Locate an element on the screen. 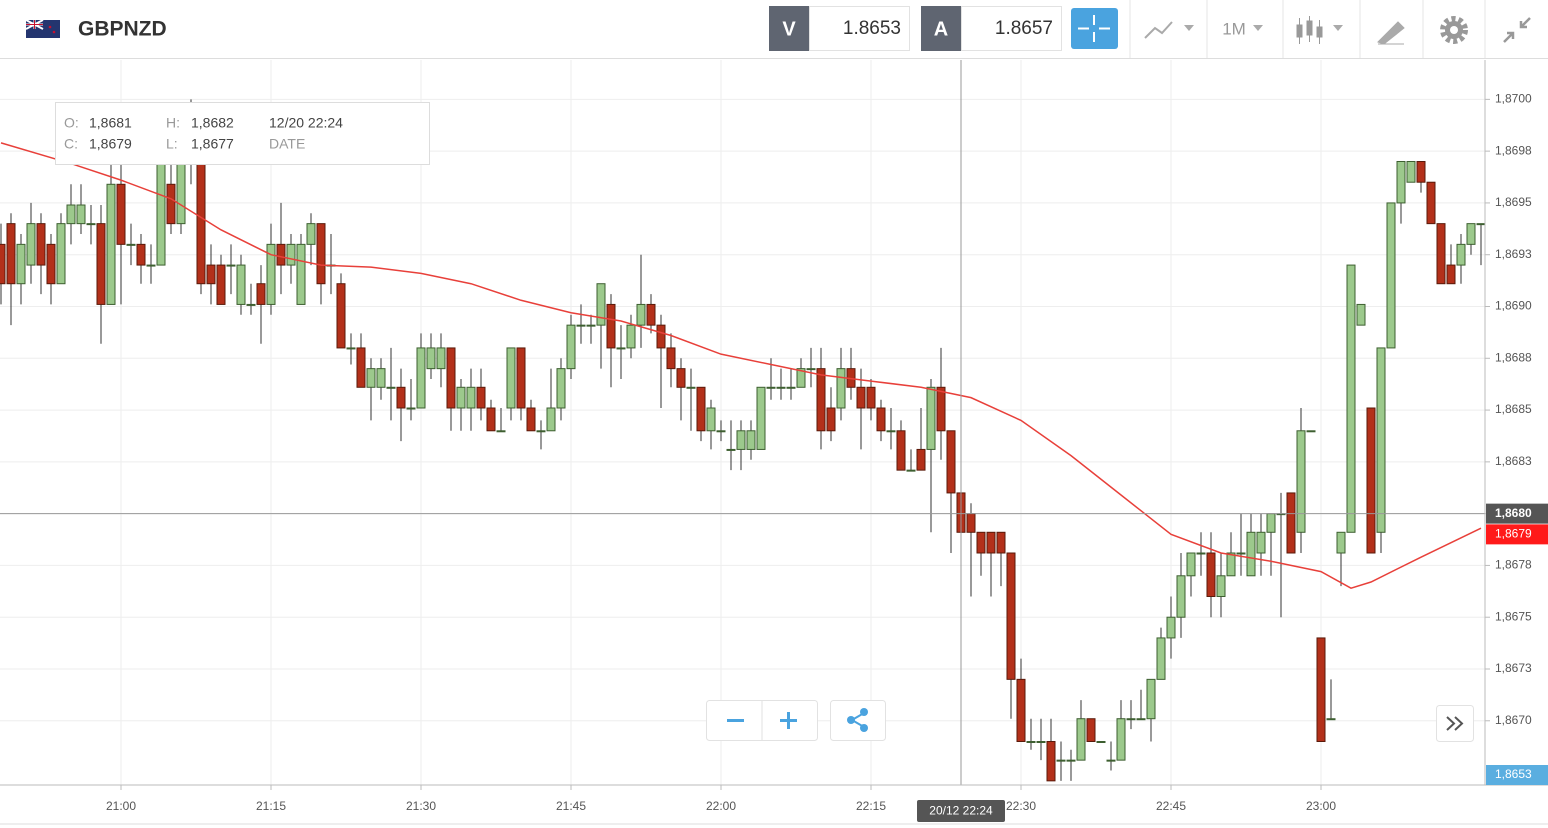 The image size is (1548, 828). draw-button is located at coordinates (1391, 33).